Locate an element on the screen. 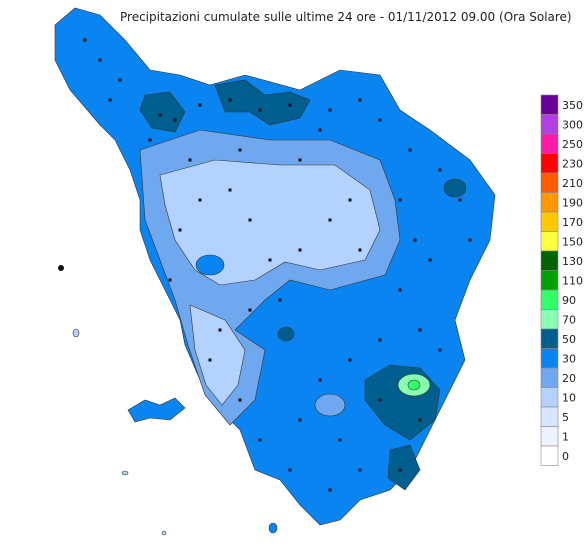 The image size is (585, 552). legend-label: 250 is located at coordinates (572, 144).